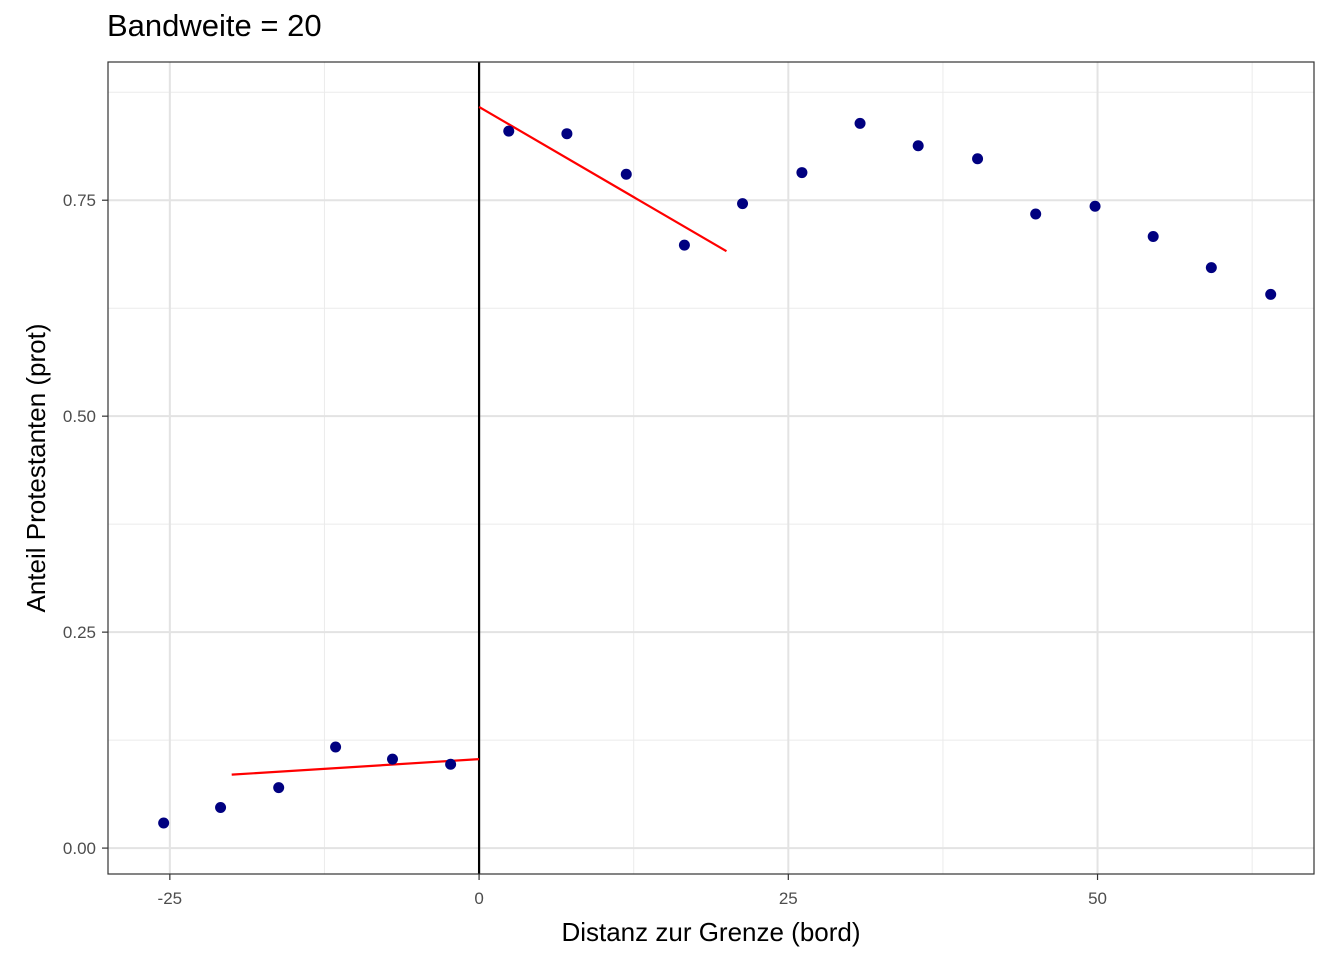  I want to click on x-tick-label: 25, so click(788, 898).